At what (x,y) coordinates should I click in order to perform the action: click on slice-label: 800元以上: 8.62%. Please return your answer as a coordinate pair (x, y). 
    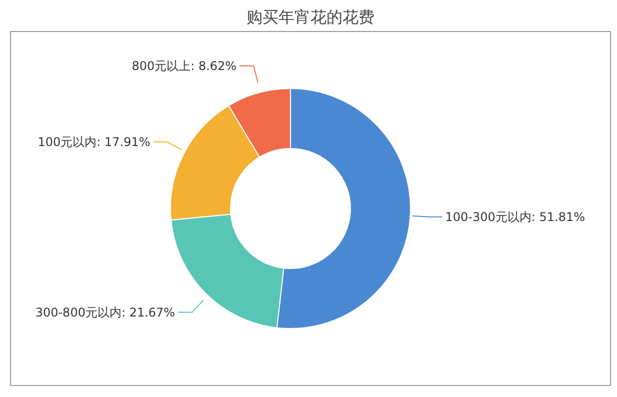
    Looking at the image, I should click on (184, 65).